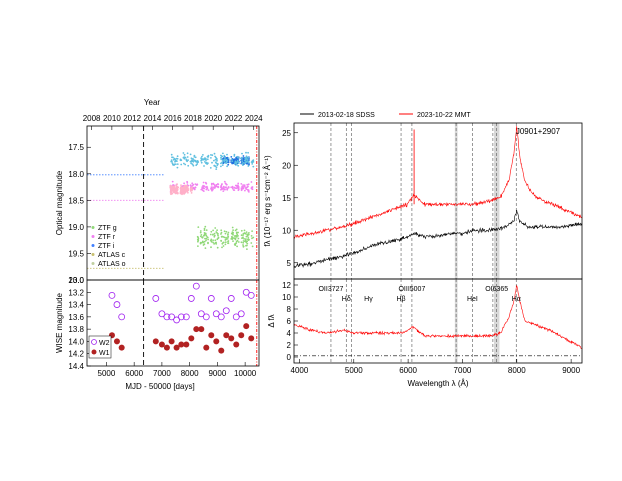 The image size is (622, 481). What do you see at coordinates (290, 321) in the screenshot?
I see `difference-y-ticks: 0 2 4 6 8 10 12` at bounding box center [290, 321].